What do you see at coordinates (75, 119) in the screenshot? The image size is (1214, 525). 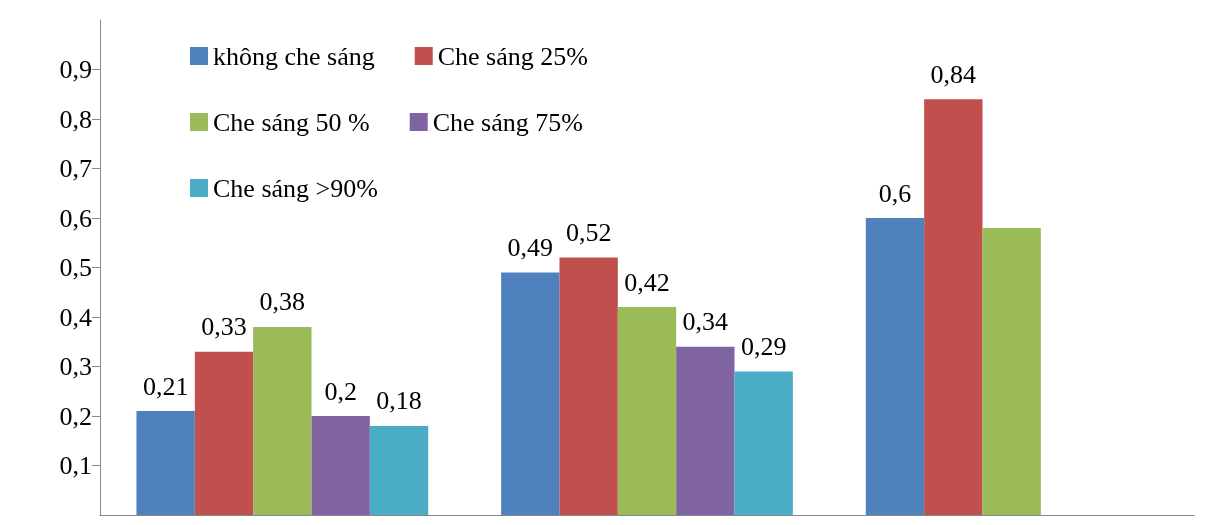 I see `y-tick-label: 0,8` at bounding box center [75, 119].